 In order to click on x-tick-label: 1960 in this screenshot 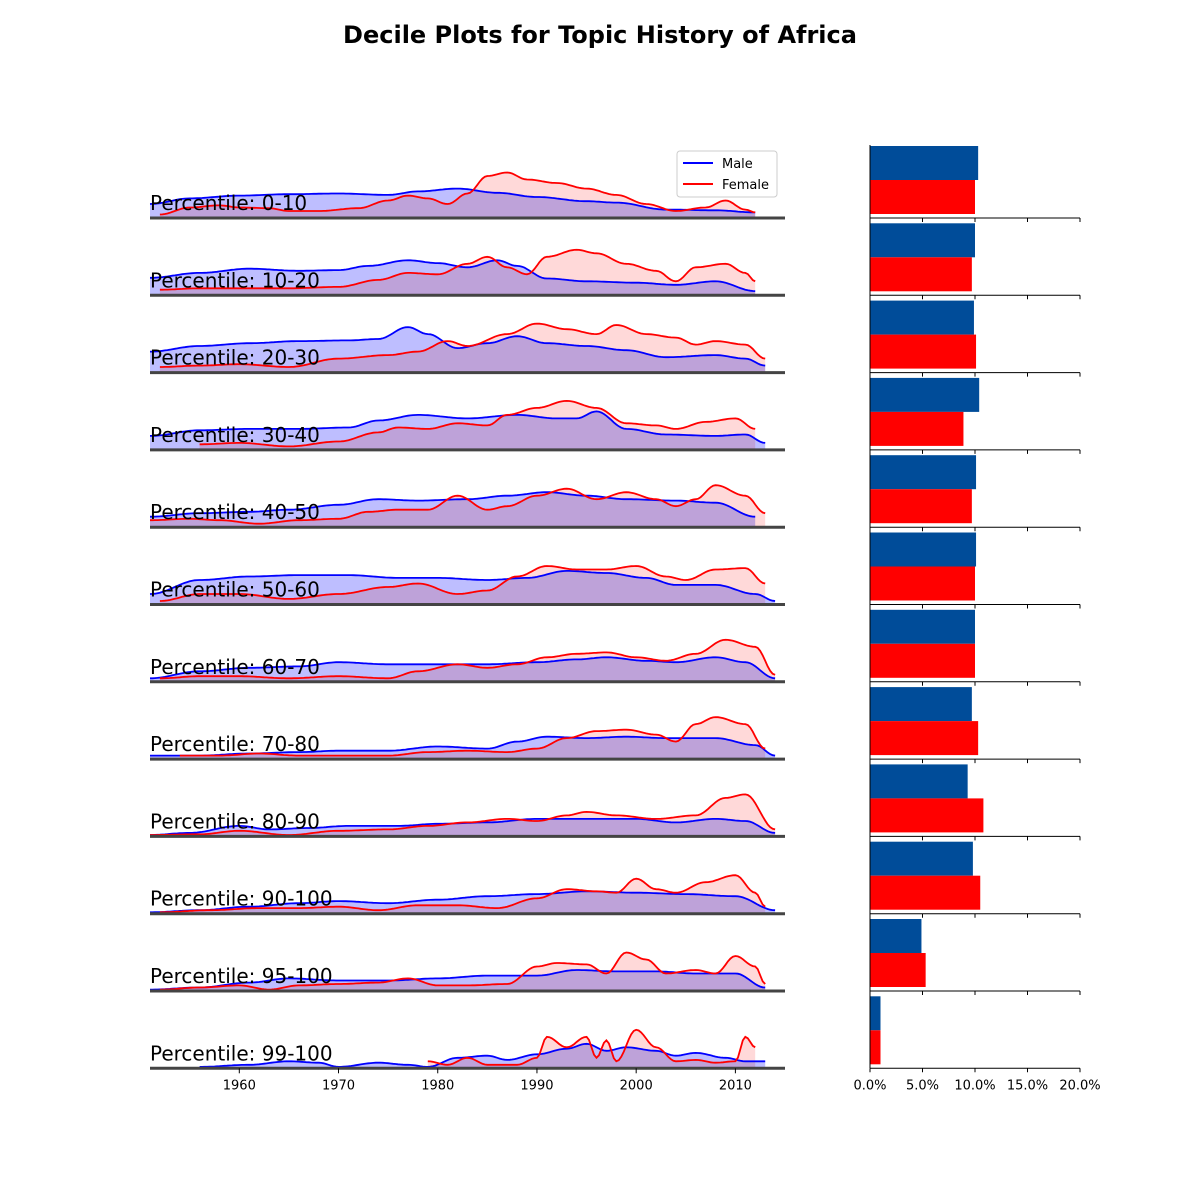, I will do `click(239, 1085)`.